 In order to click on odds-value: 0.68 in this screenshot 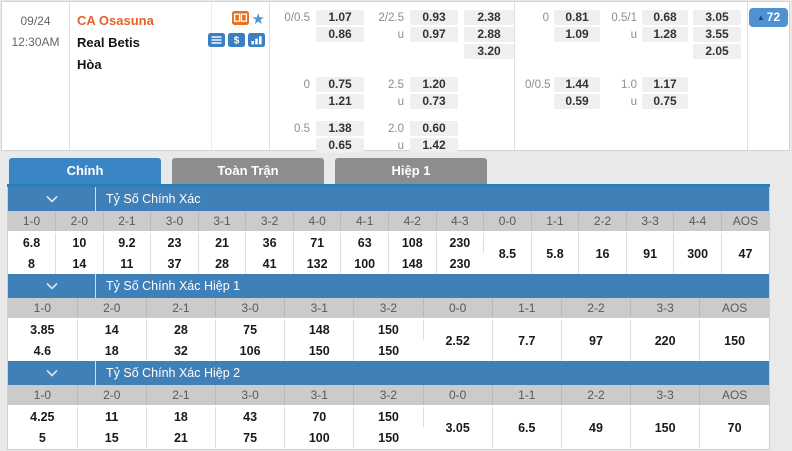, I will do `click(665, 17)`.